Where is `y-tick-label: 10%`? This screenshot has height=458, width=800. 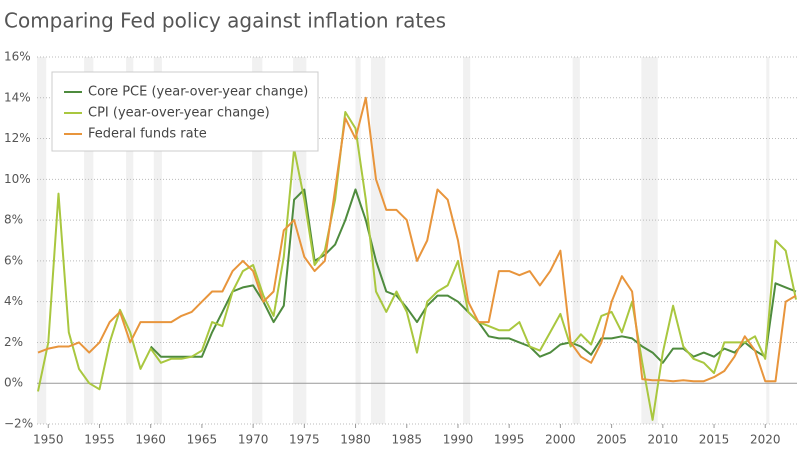
y-tick-label: 10% is located at coordinates (17, 179).